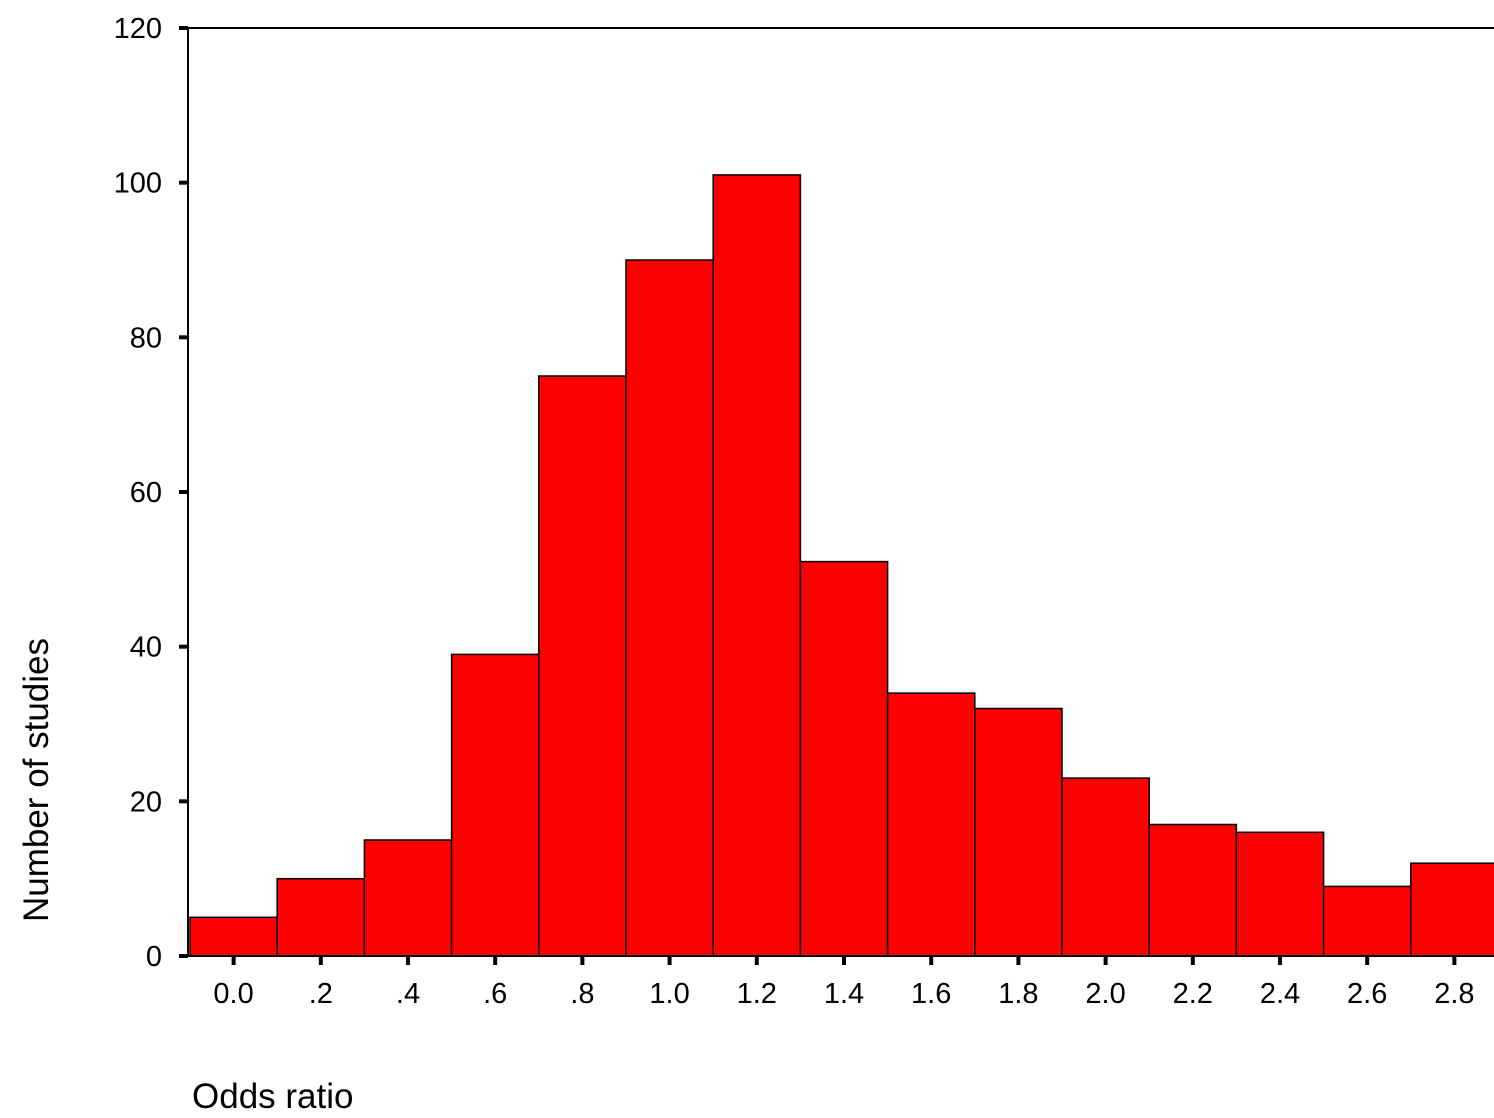 The image size is (1494, 1118). What do you see at coordinates (844, 994) in the screenshot?
I see `x-tick-label: 1.4` at bounding box center [844, 994].